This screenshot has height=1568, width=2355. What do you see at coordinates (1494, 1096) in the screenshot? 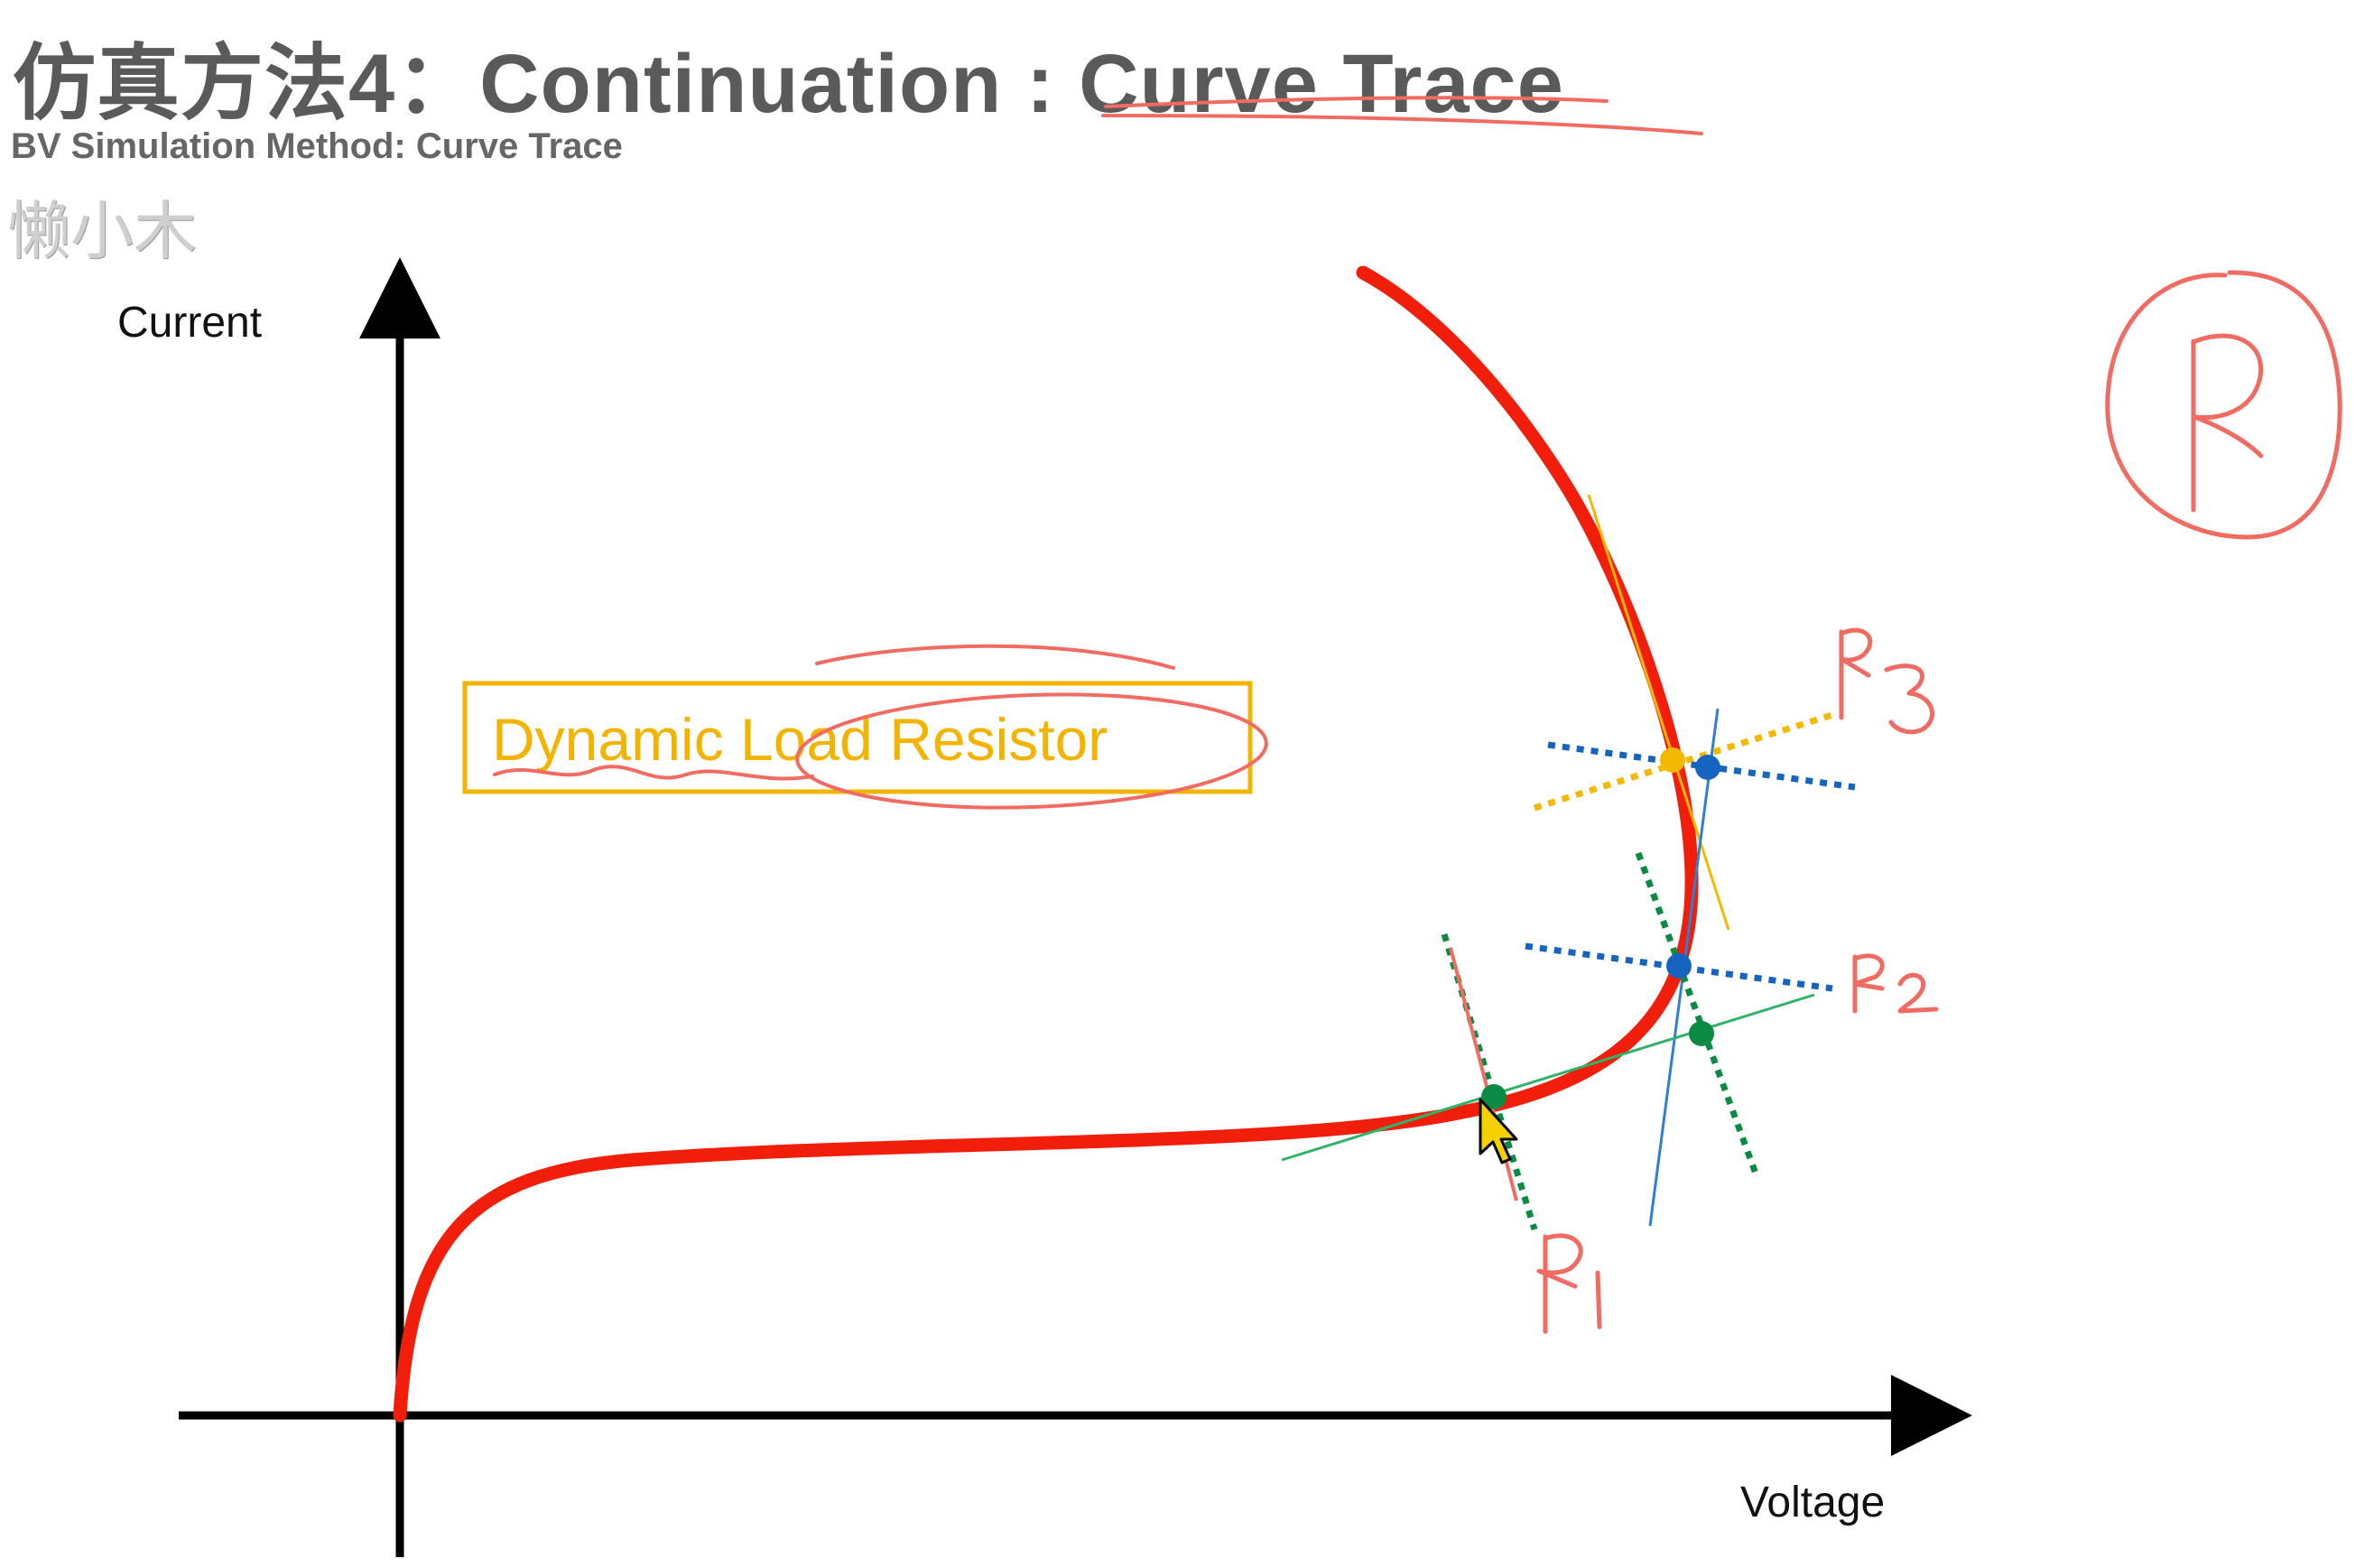
I see `operating-point-green-left` at bounding box center [1494, 1096].